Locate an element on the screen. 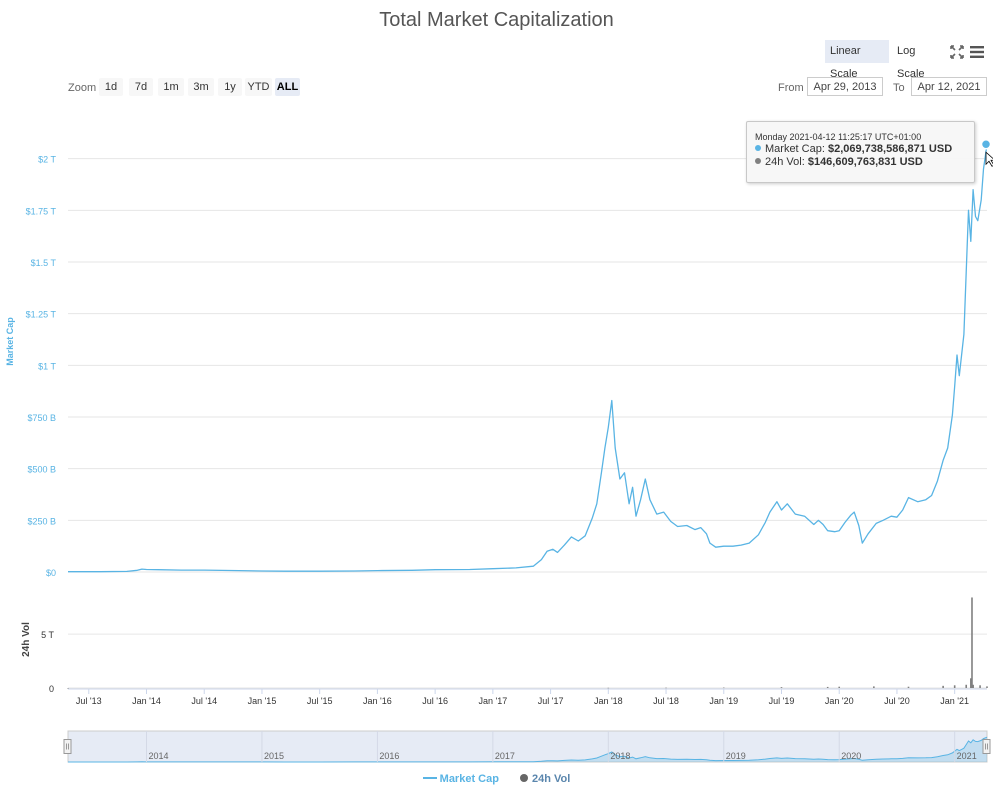  navigator-year-label: 2016 is located at coordinates (389, 756).